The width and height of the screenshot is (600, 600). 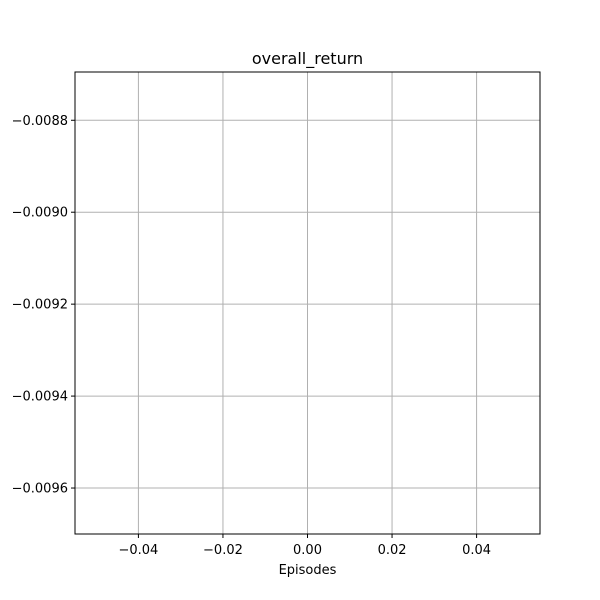 What do you see at coordinates (392, 550) in the screenshot?
I see `x-tick-label: 0.02` at bounding box center [392, 550].